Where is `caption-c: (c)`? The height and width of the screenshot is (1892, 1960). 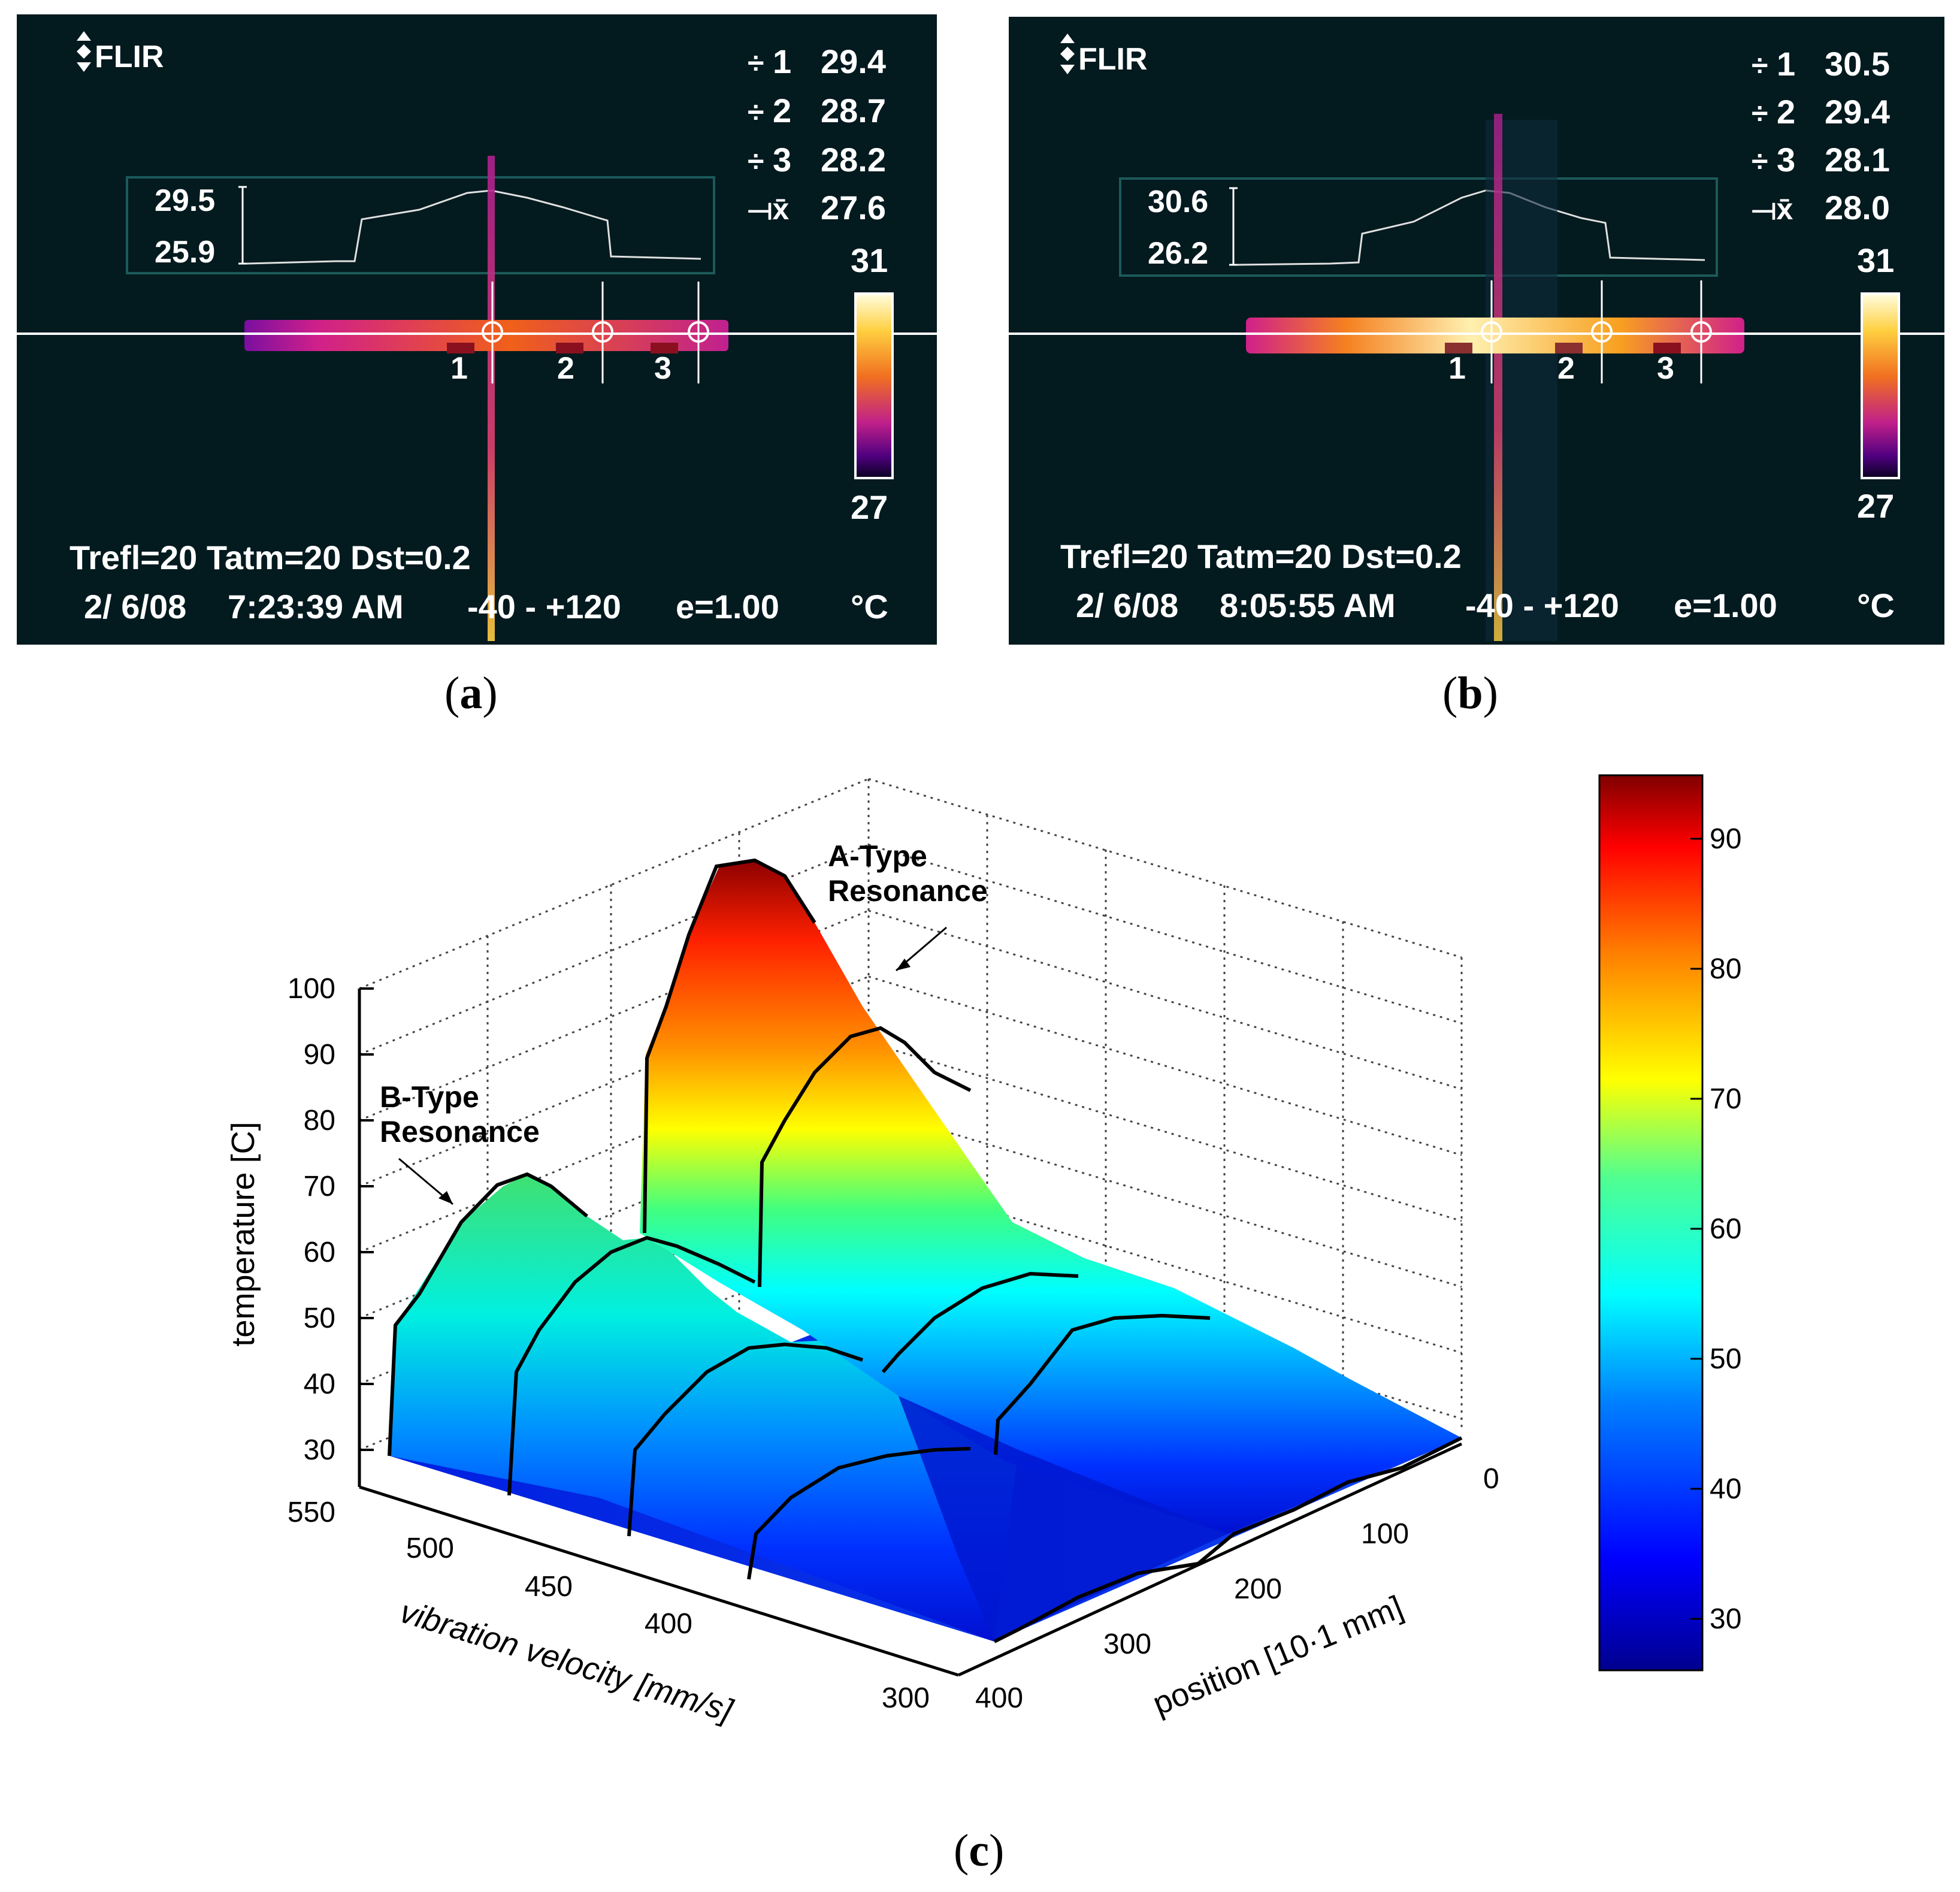 caption-c: (c) is located at coordinates (979, 1850).